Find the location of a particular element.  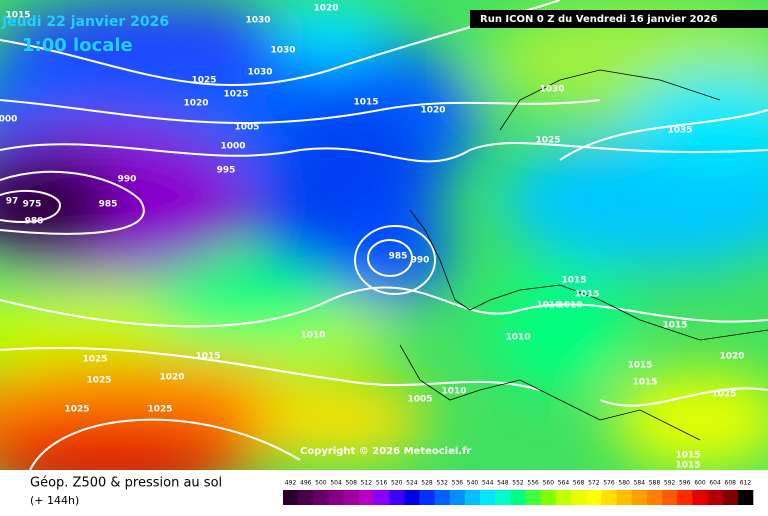

isobar-label: 000 is located at coordinates (8, 120).